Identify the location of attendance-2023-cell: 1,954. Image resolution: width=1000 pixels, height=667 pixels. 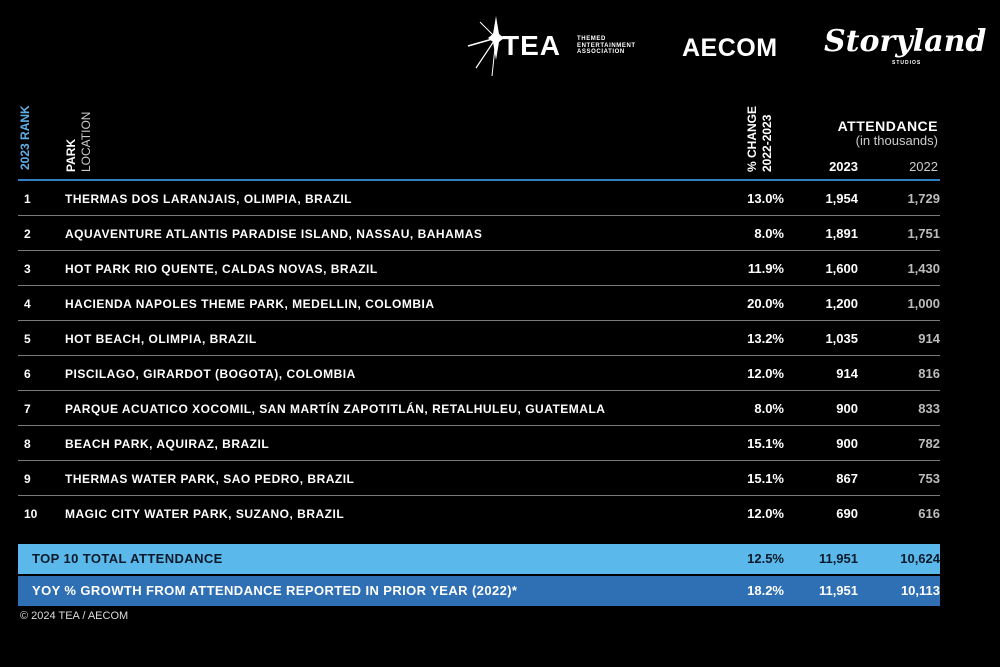
(841, 198).